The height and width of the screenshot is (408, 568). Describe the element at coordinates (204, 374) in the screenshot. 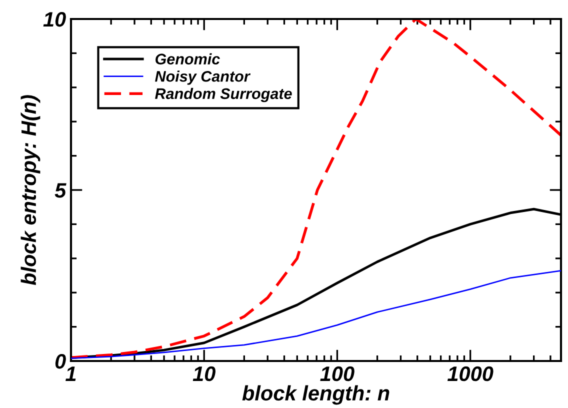

I see `x-tick-label: 10` at that location.